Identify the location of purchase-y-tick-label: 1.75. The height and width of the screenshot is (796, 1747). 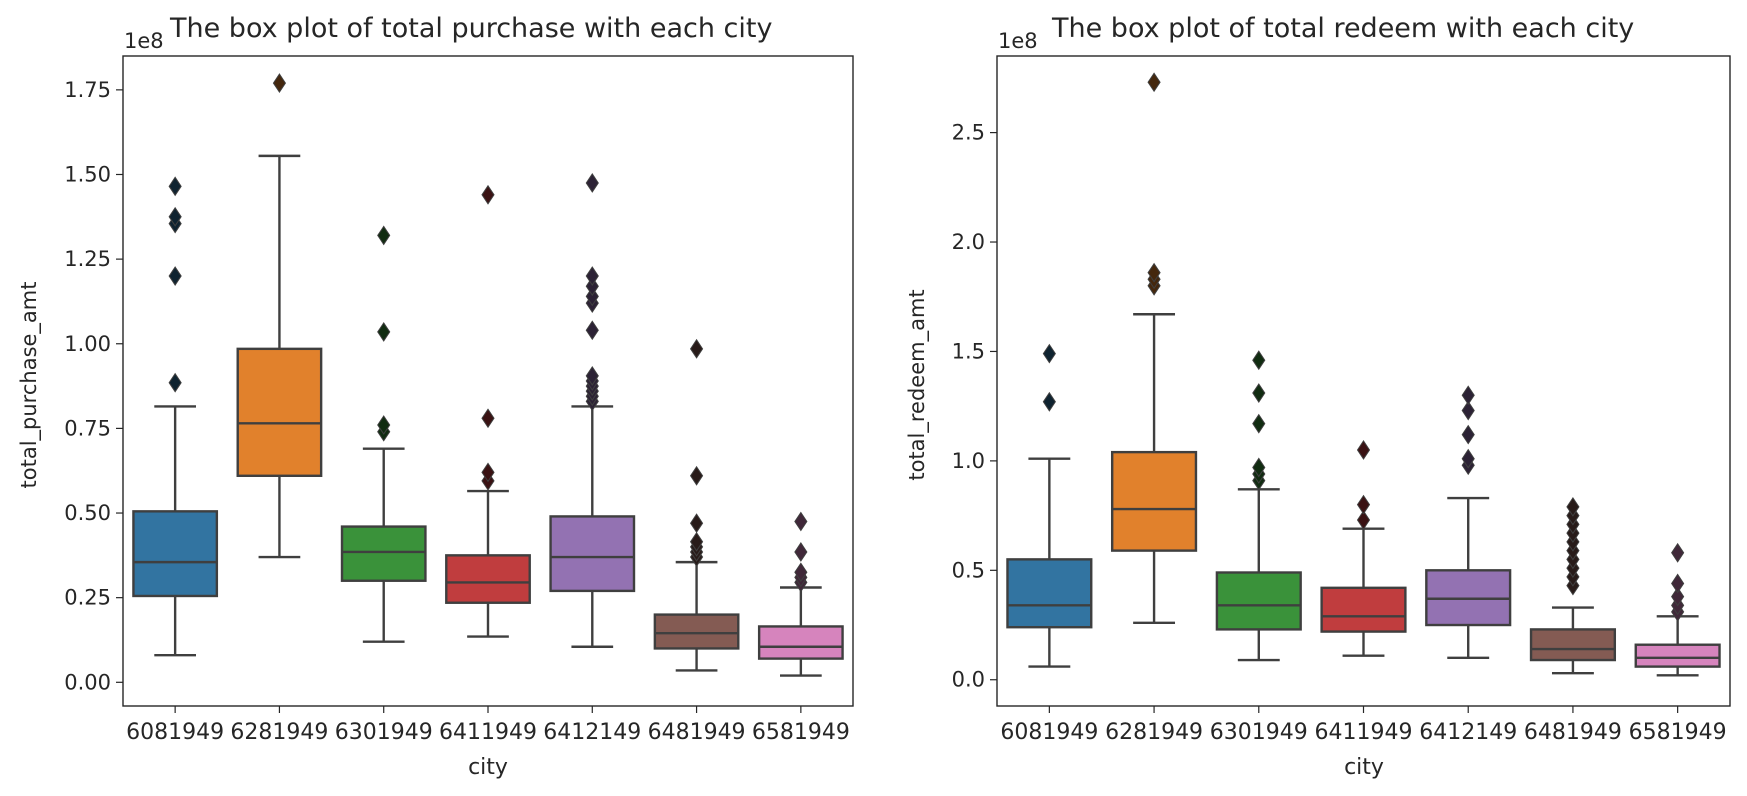
(87, 90).